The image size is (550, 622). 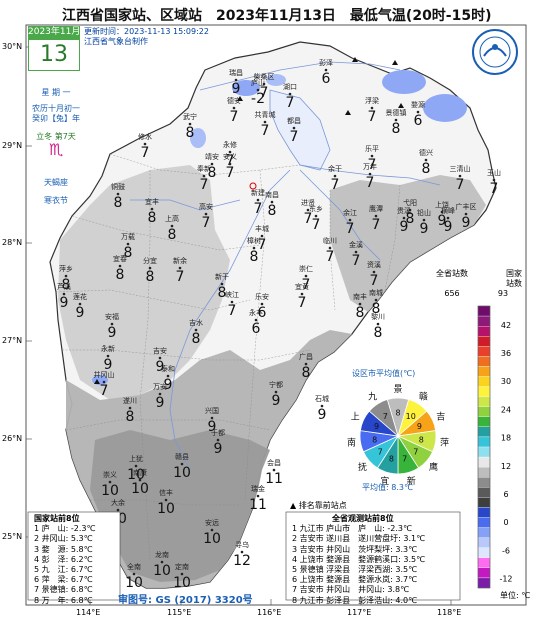 I want to click on colorbar-tick-label: -6, so click(x=506, y=550).